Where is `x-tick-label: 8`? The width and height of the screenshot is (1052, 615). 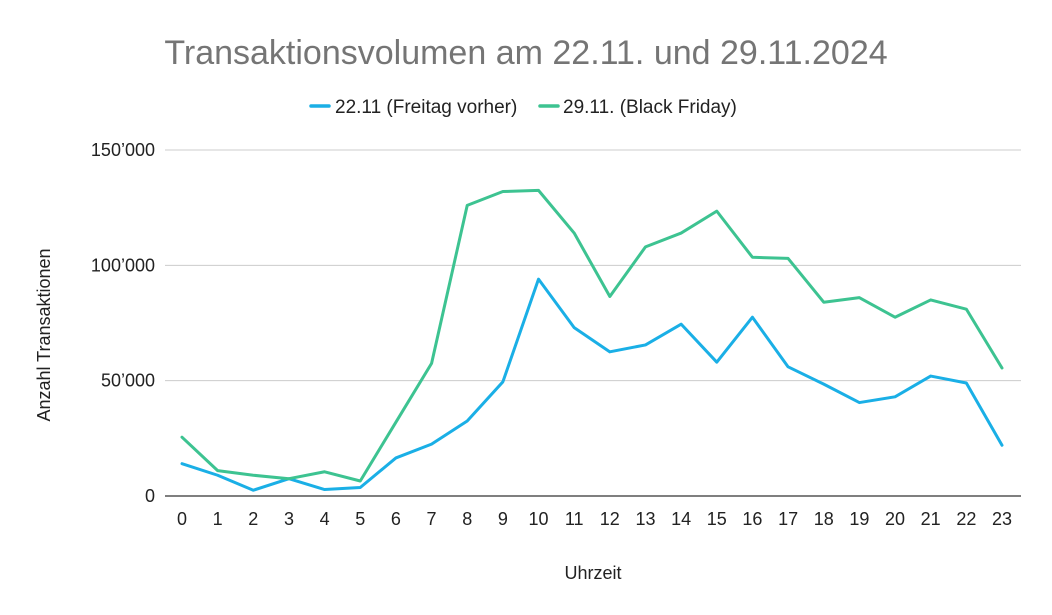 x-tick-label: 8 is located at coordinates (467, 519).